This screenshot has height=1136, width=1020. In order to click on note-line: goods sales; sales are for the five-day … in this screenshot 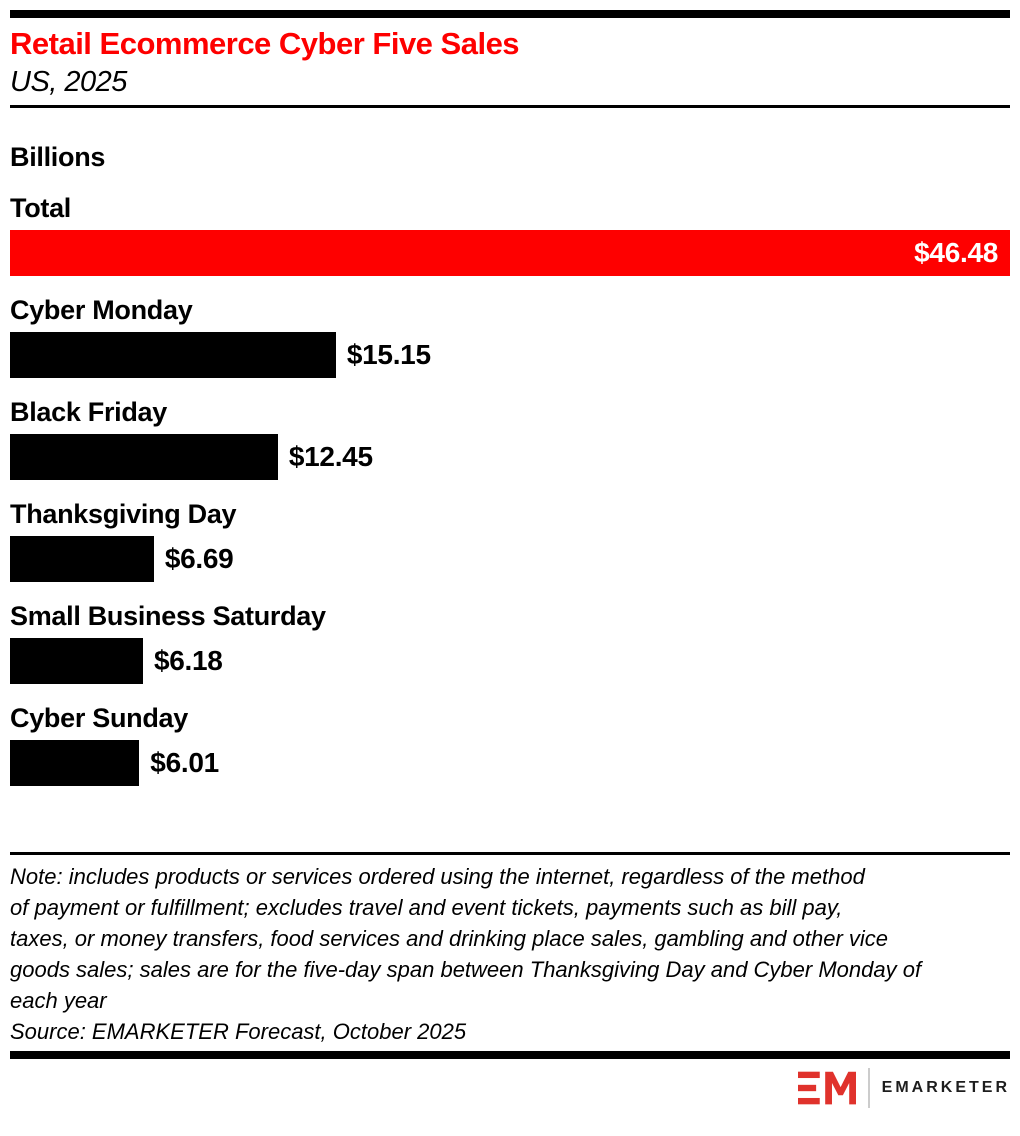, I will do `click(466, 969)`.